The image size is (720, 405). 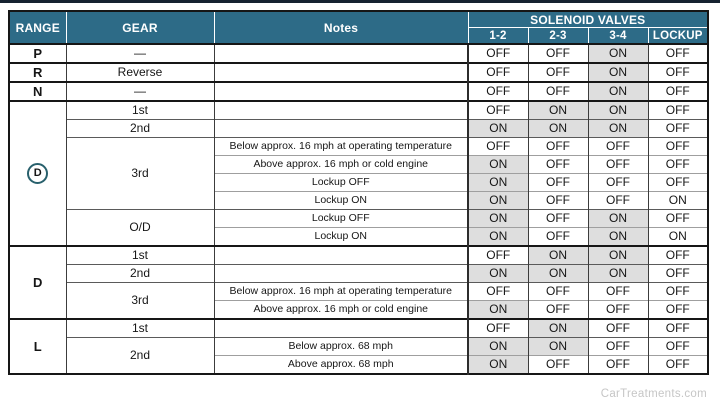 I want to click on table-row: N — OFF OFF ON OFF, so click(x=358, y=91).